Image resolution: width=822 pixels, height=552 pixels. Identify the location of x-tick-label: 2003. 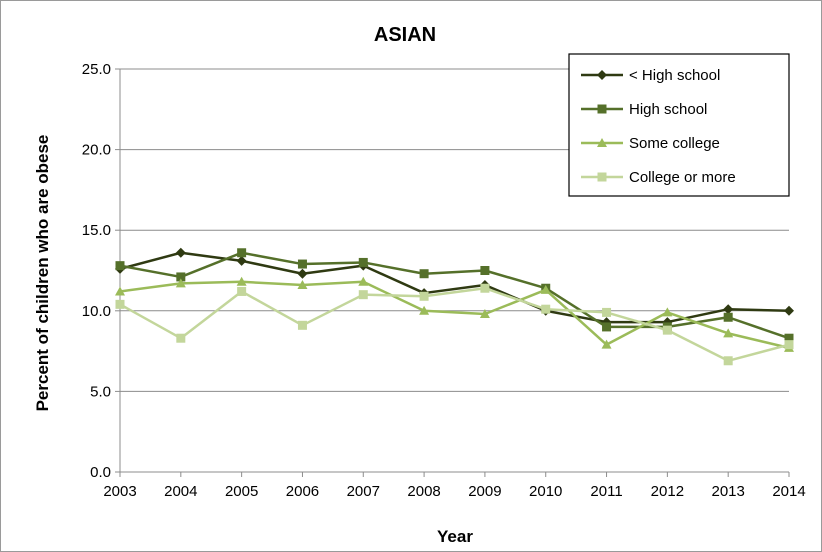
(119, 491).